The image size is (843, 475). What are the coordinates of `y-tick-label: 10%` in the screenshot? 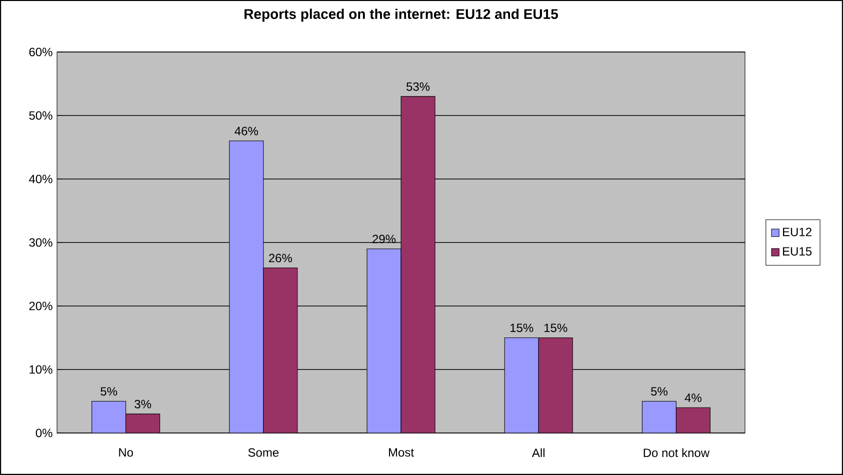 It's located at (41, 369).